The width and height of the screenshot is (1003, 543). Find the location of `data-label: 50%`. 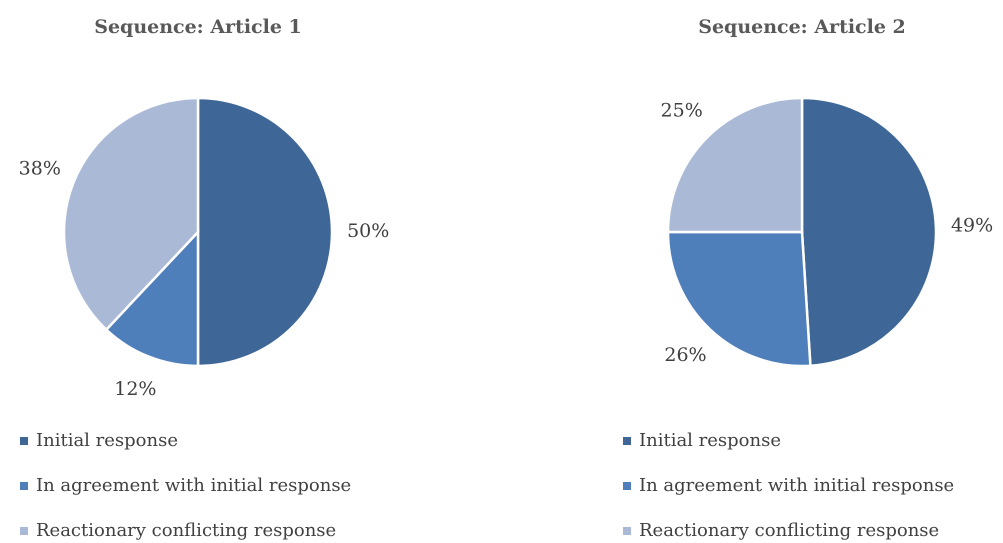

data-label: 50% is located at coordinates (368, 231).